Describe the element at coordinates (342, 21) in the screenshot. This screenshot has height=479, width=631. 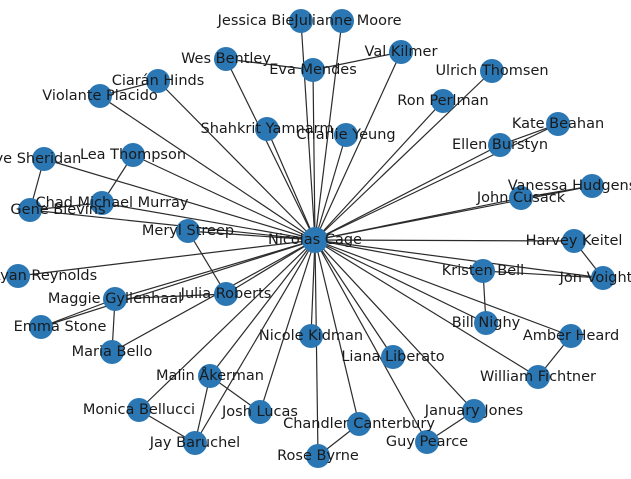
I see `node-julianne-moore` at that location.